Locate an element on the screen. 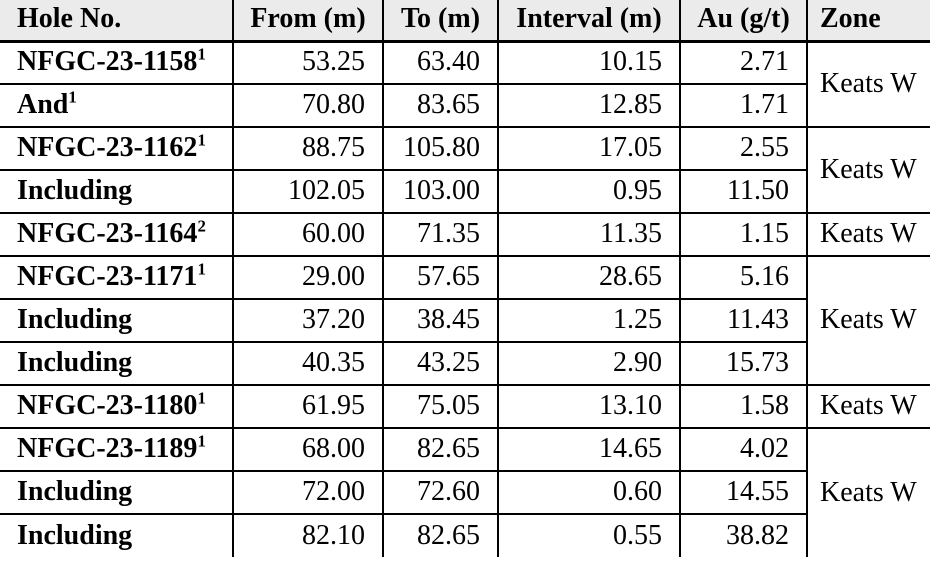 Image resolution: width=939 pixels, height=585 pixels. header-from: From (m) is located at coordinates (307, 21).